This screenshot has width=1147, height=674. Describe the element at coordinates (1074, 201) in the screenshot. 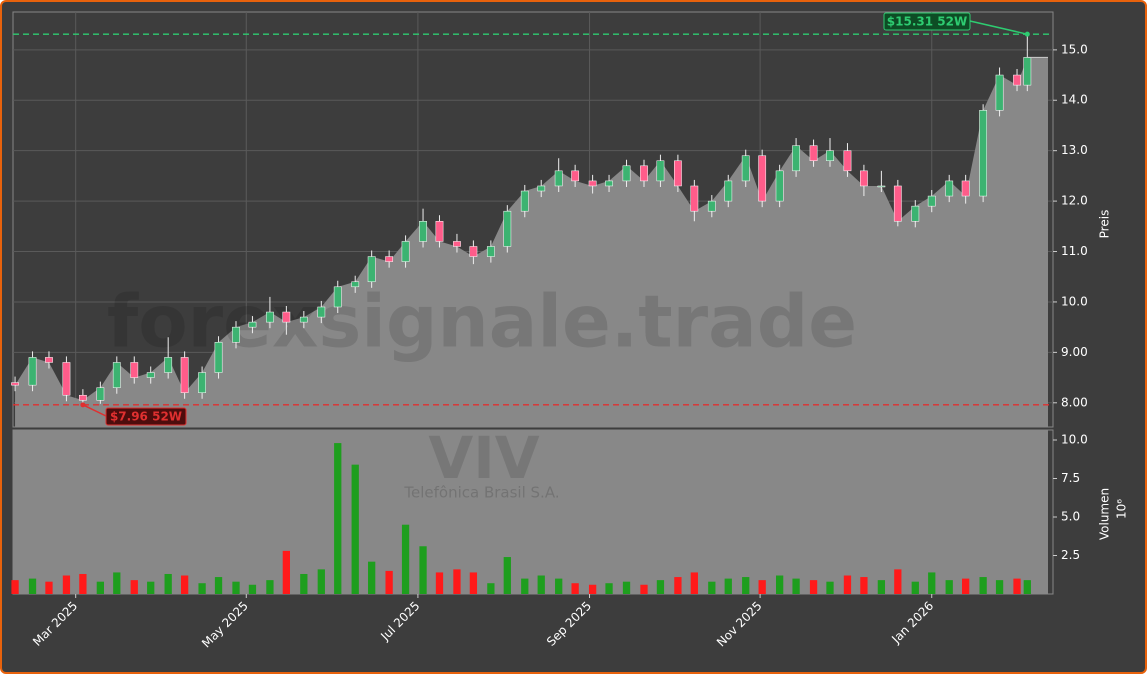

I see `y-tick-label: 12.0` at that location.